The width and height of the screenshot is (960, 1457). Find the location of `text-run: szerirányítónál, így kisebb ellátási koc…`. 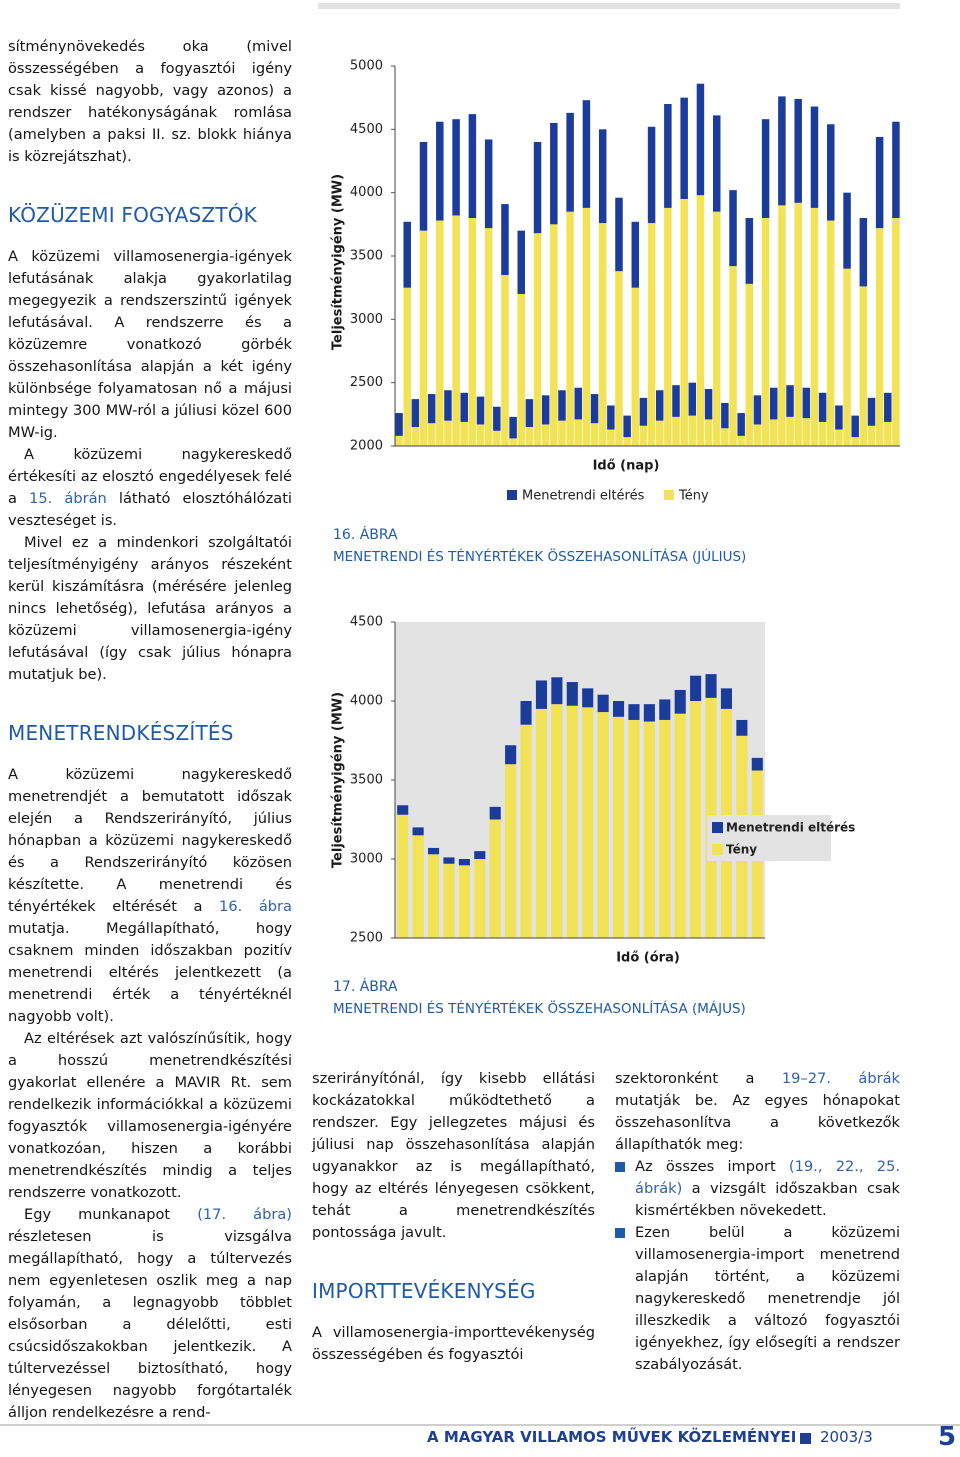

text-run: szerirányítónál, így kisebb ellátási koc… is located at coordinates (453, 1155).